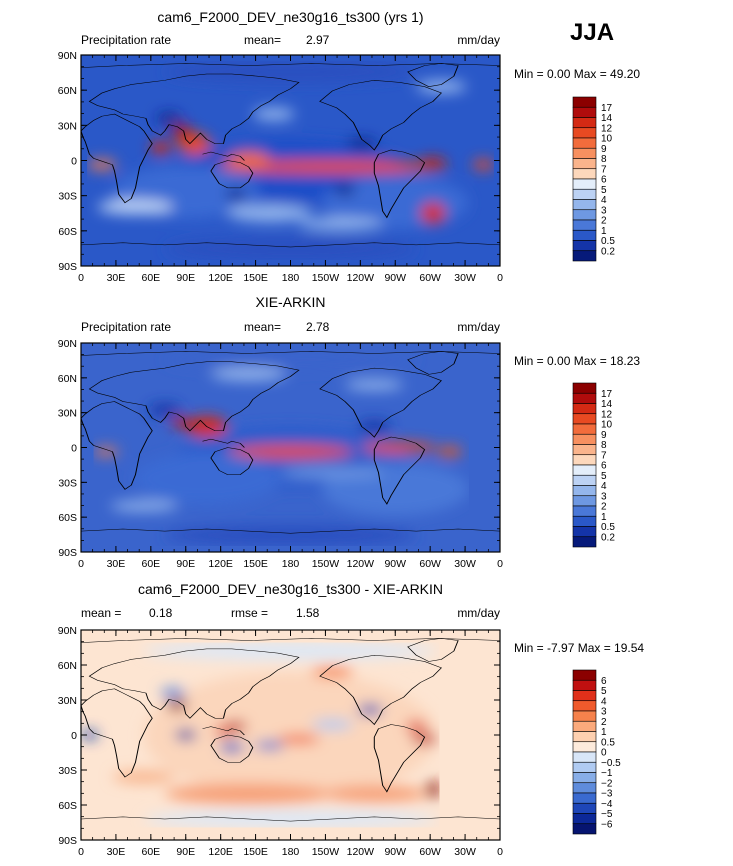 The image size is (733, 866). I want to click on x-tick-label: 150W, so click(326, 852).